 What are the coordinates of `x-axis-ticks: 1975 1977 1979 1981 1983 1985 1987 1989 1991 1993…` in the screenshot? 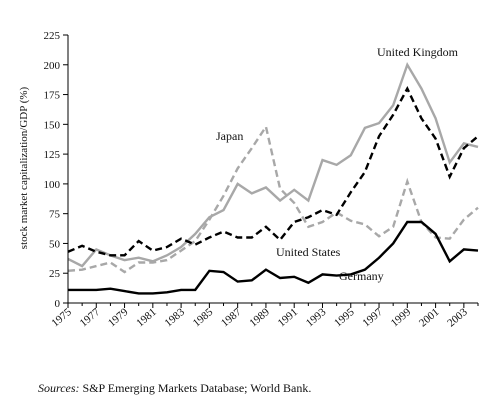 It's located at (264, 316).